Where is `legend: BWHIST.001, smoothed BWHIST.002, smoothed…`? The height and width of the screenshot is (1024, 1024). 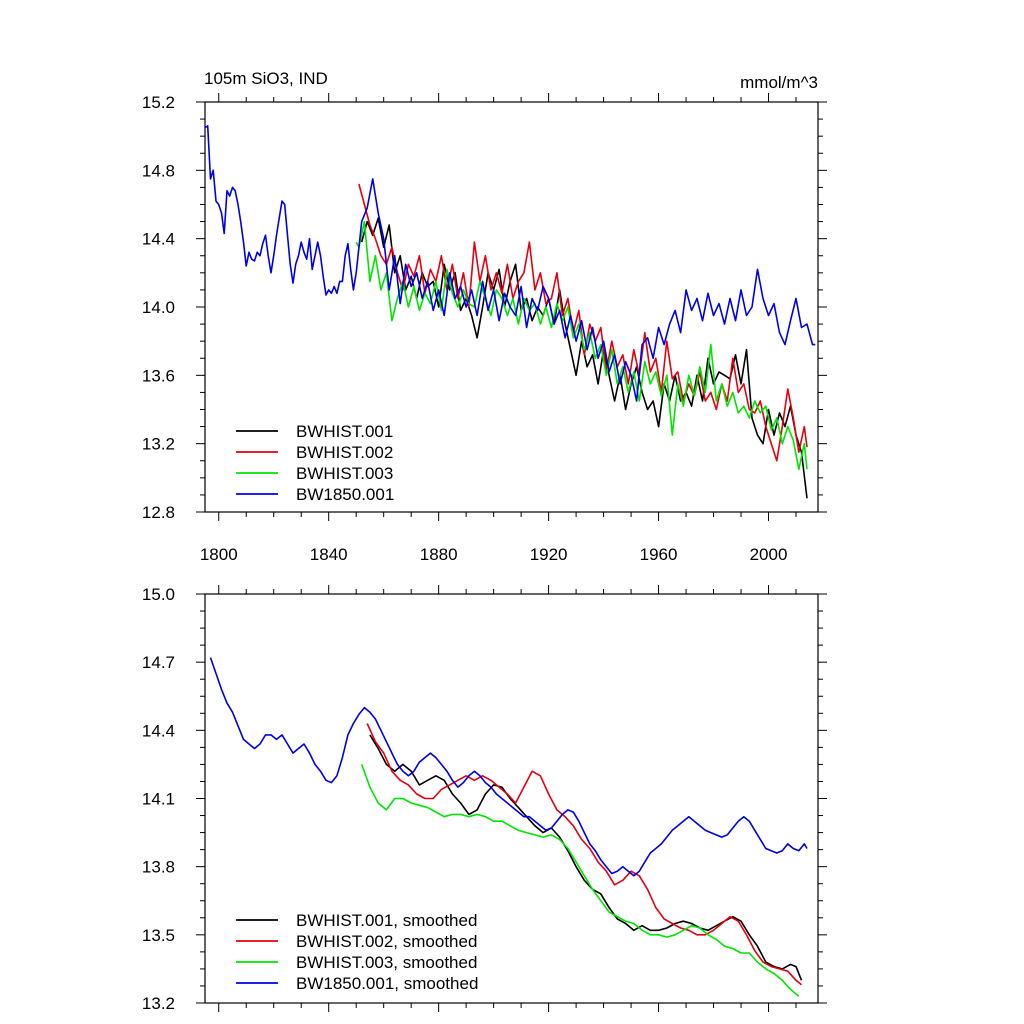 legend: BWHIST.001, smoothed BWHIST.002, smoothed… is located at coordinates (357, 952).